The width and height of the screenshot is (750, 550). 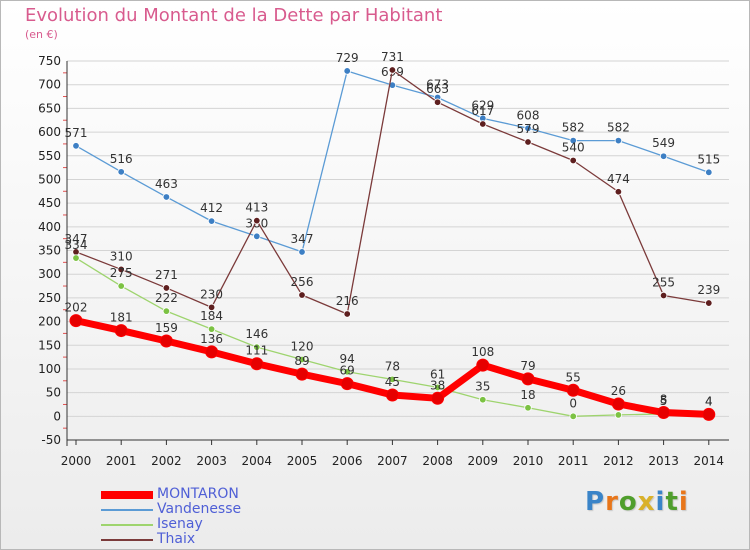 I want to click on x-tick-label: 2003, so click(x=211, y=461).